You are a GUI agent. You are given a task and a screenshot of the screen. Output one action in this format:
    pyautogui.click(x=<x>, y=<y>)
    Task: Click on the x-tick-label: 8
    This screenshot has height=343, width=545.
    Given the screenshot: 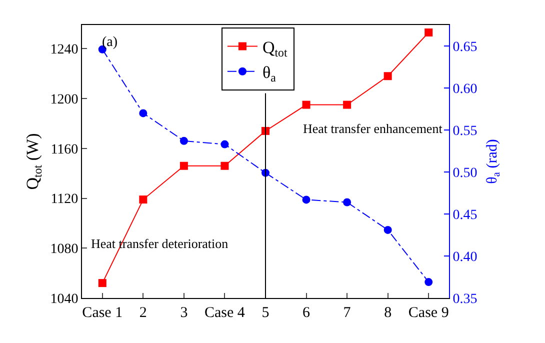 What is the action you would take?
    pyautogui.click(x=388, y=313)
    